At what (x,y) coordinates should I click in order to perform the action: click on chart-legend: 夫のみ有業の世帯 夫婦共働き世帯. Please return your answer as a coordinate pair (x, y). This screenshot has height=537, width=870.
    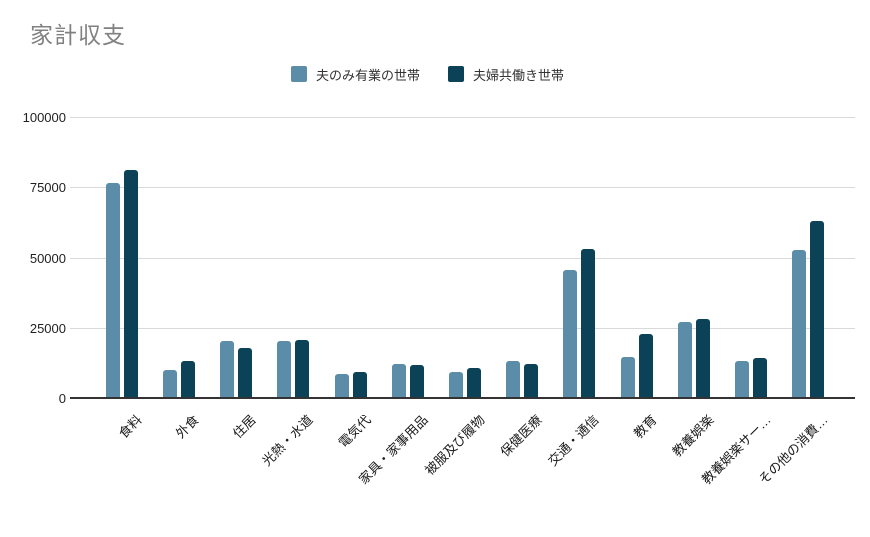
    Looking at the image, I should click on (427, 74).